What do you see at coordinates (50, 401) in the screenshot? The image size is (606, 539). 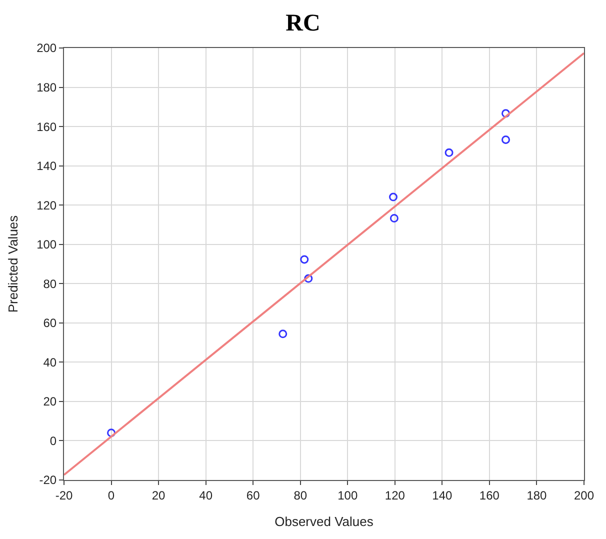 I see `y-tick-label: 20` at bounding box center [50, 401].